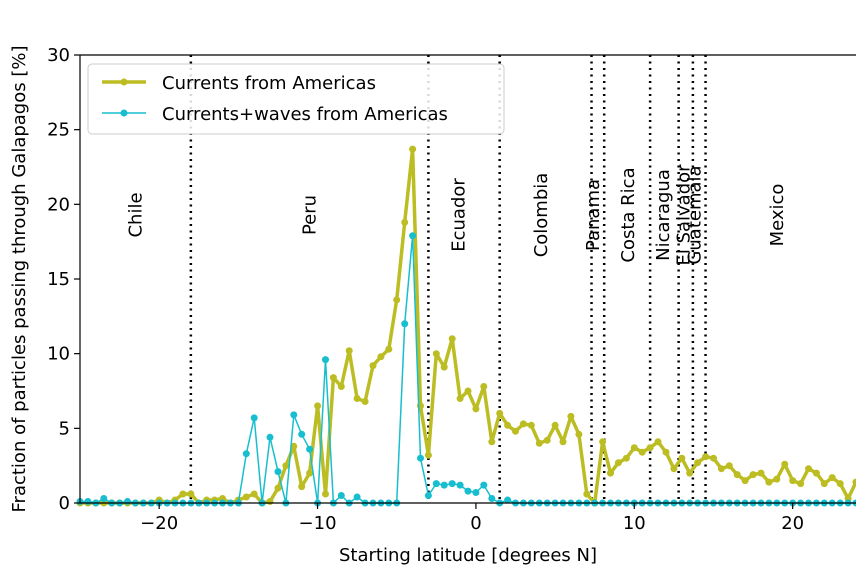 The image size is (856, 571). Describe the element at coordinates (310, 215) in the screenshot. I see `region-label-peru: Peru` at that location.